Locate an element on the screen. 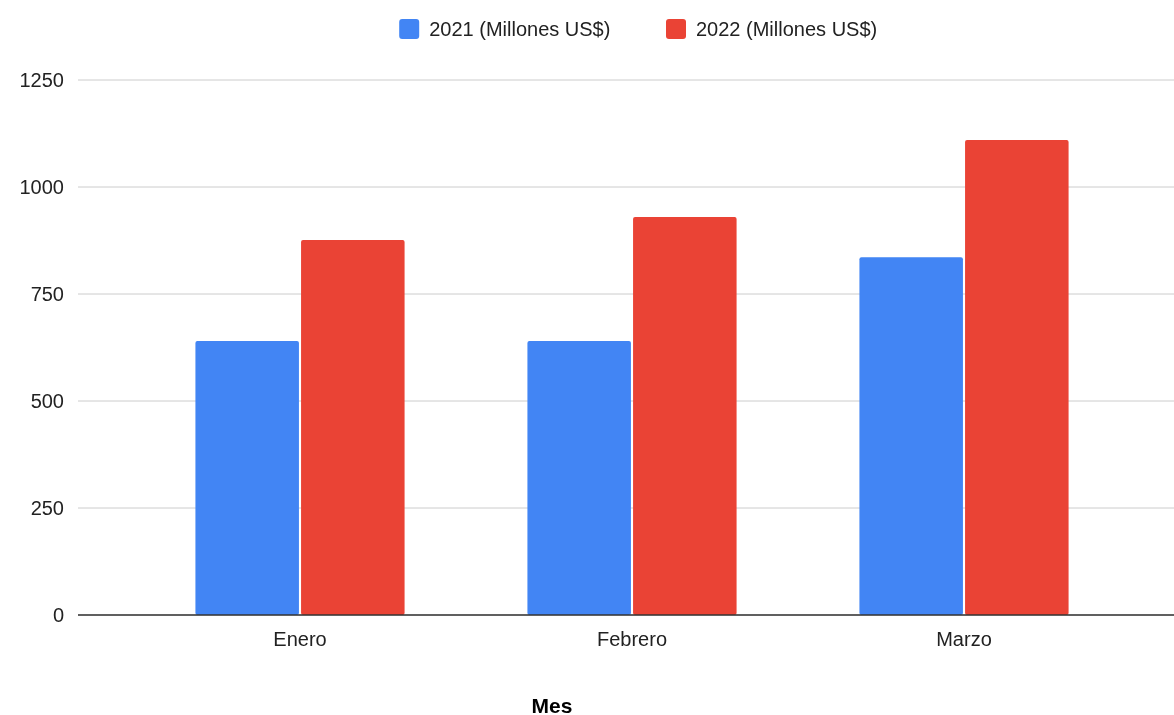 The width and height of the screenshot is (1174, 715). y-tick-label: 750 is located at coordinates (47, 294).